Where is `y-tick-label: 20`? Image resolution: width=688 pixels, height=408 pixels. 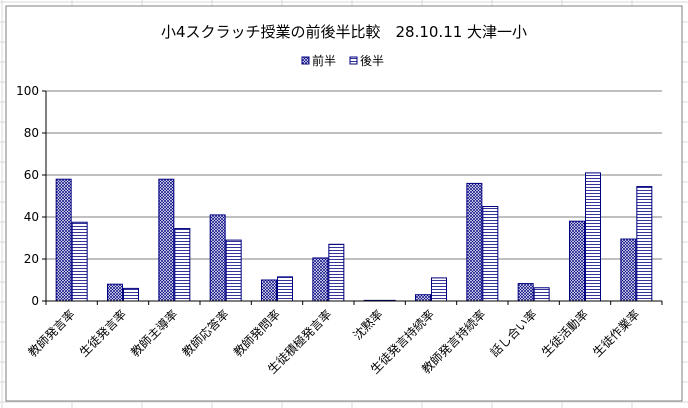 y-tick-label: 20 is located at coordinates (31, 259).